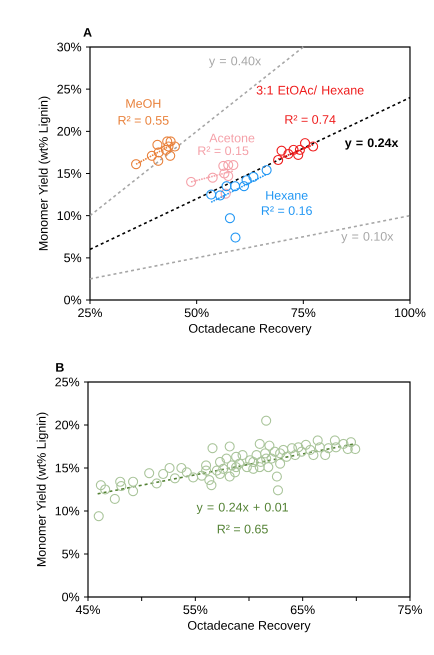  I want to click on series-label: y = 0.10x, so click(367, 238).